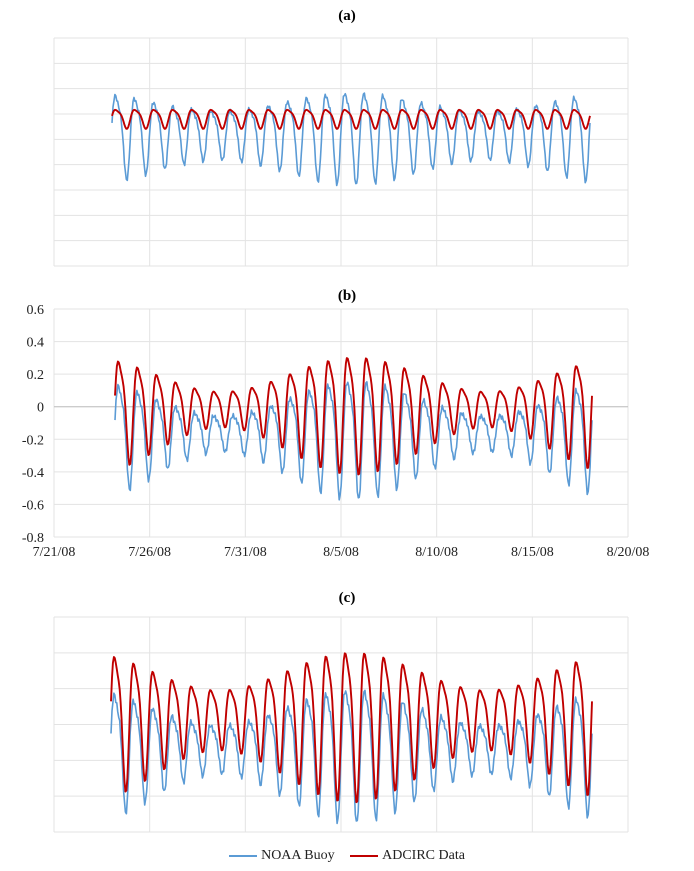  I want to click on y-tick-label: 0.2, so click(36, 375).